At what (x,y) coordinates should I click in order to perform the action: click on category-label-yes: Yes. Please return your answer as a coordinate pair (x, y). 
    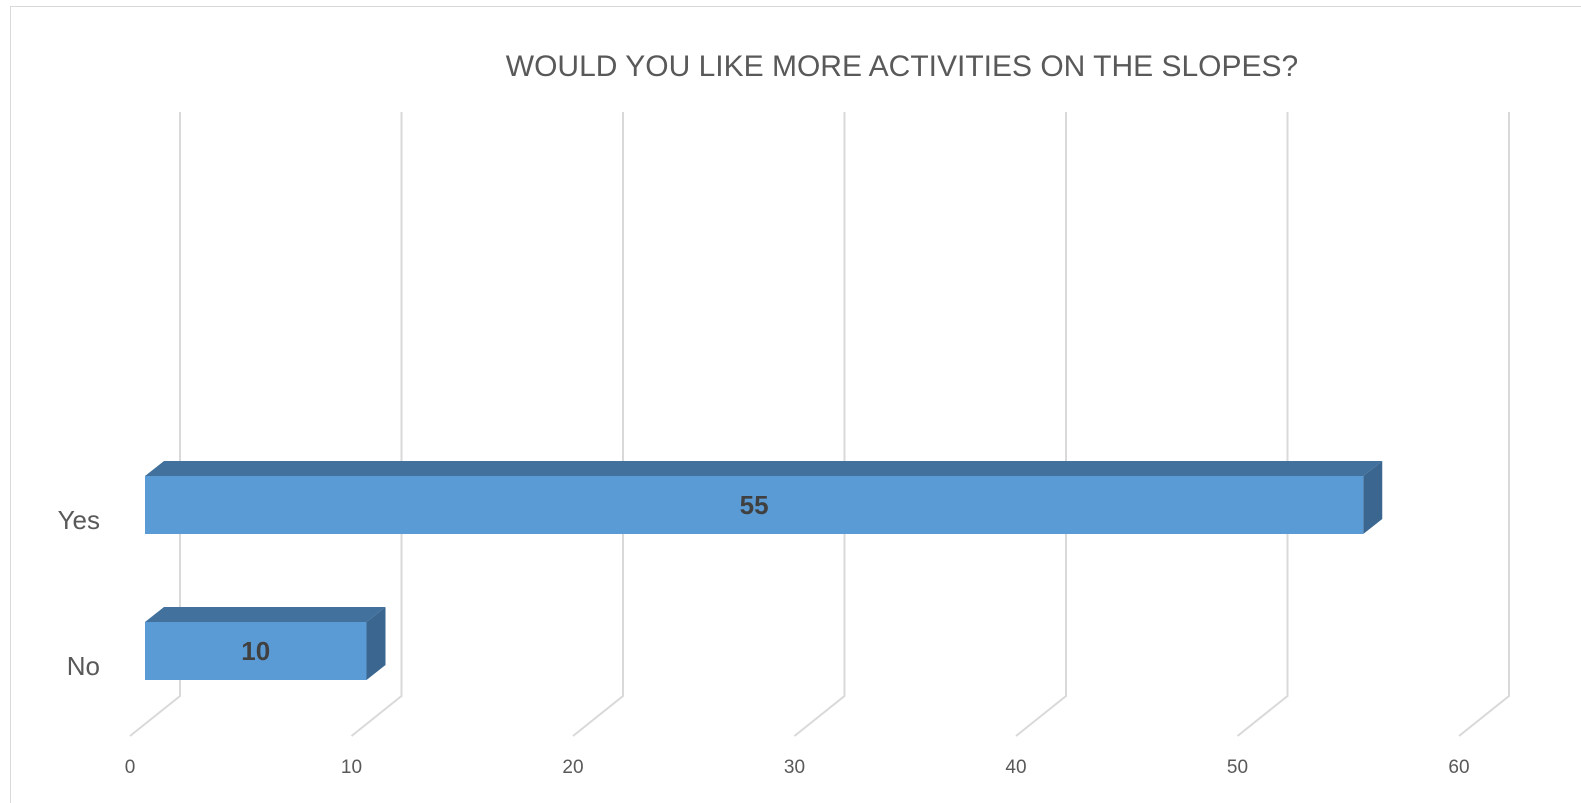
    Looking at the image, I should click on (79, 520).